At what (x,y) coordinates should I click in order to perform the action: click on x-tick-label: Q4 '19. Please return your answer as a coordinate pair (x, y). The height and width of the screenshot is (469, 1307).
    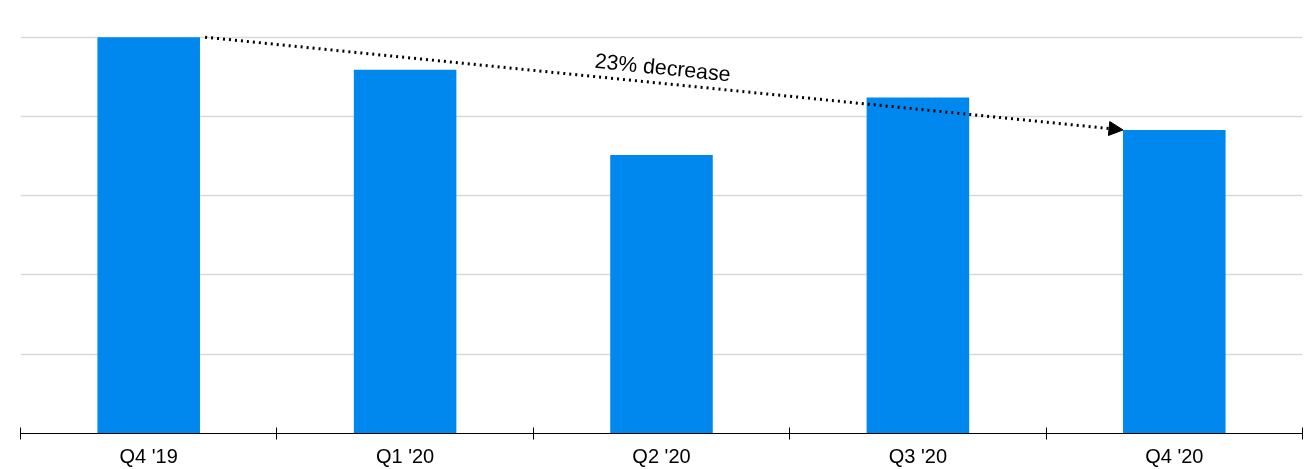
    Looking at the image, I should click on (148, 455).